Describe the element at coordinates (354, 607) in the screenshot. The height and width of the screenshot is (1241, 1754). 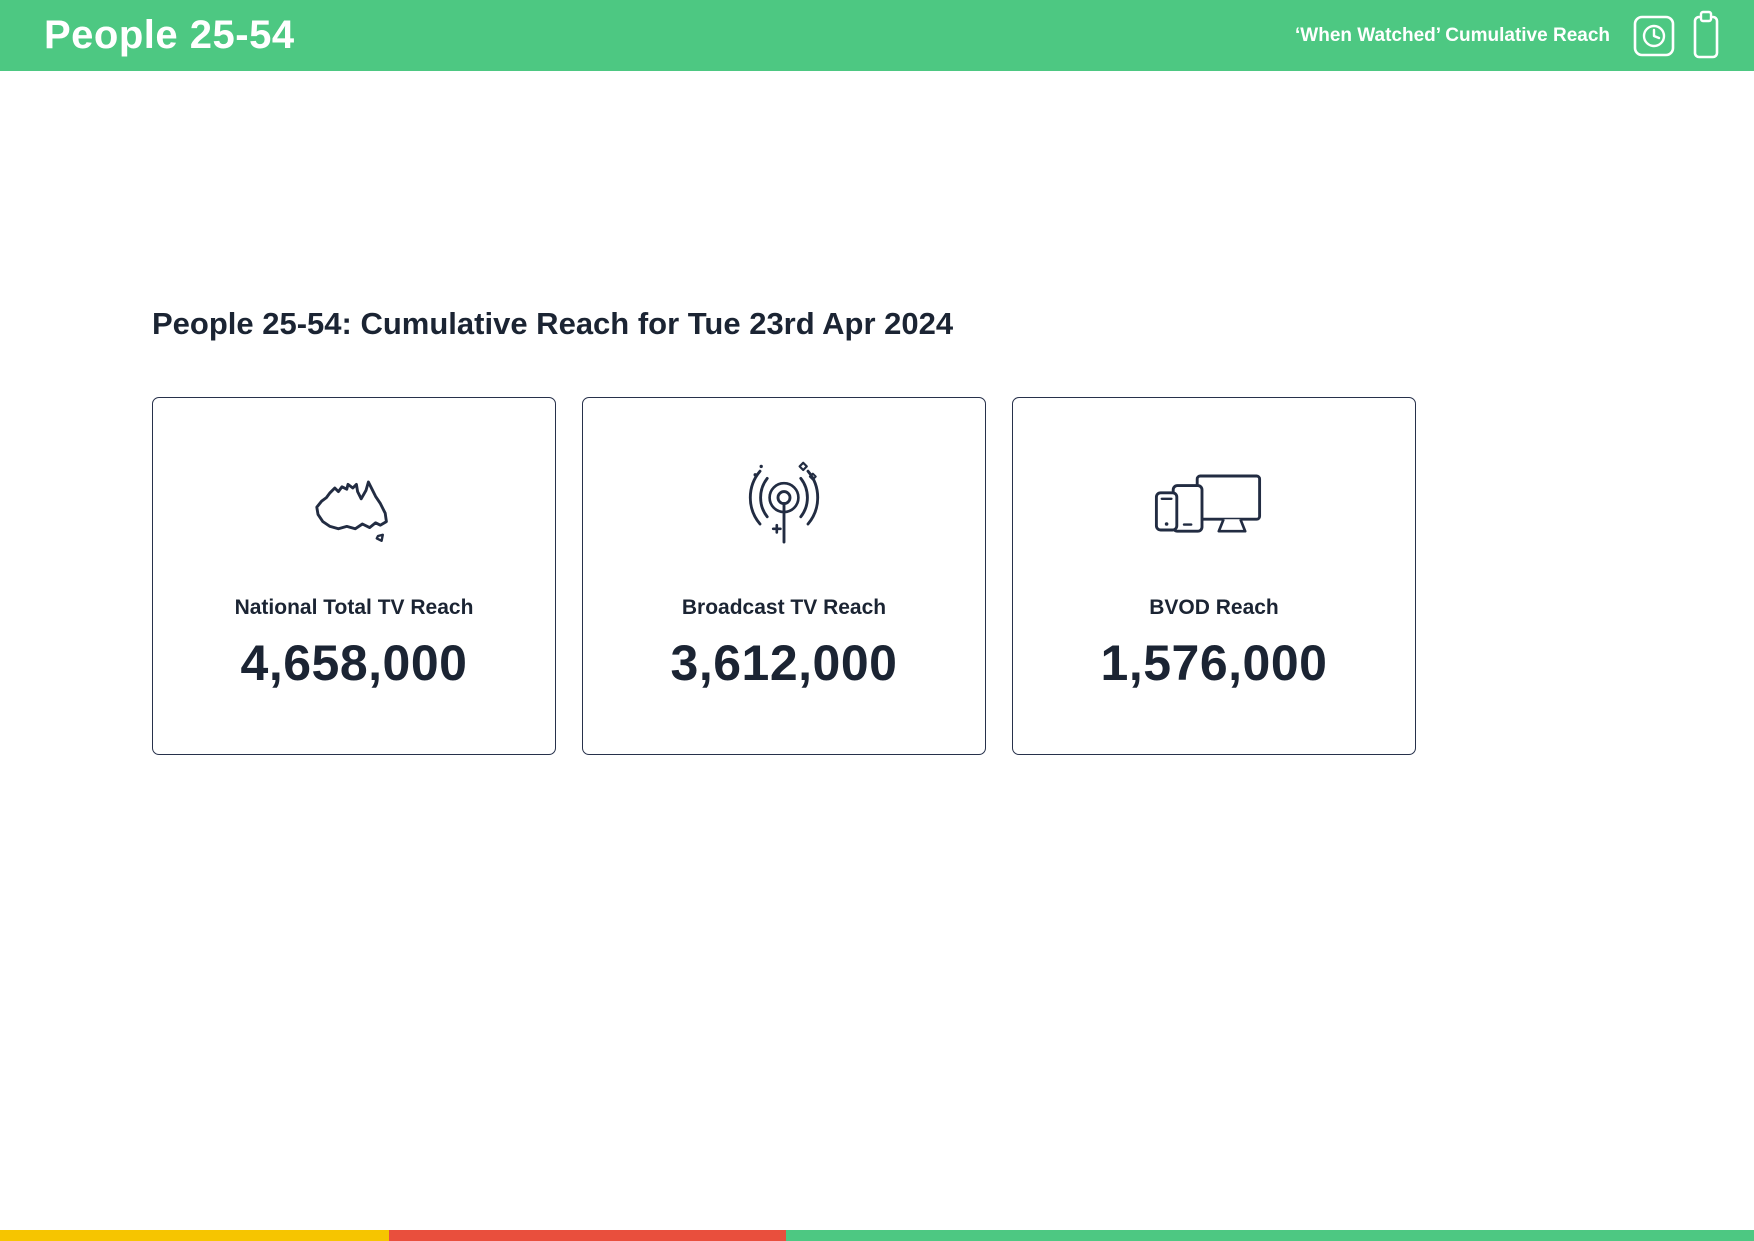
I see `kpi-label: National Total TV Reach` at that location.